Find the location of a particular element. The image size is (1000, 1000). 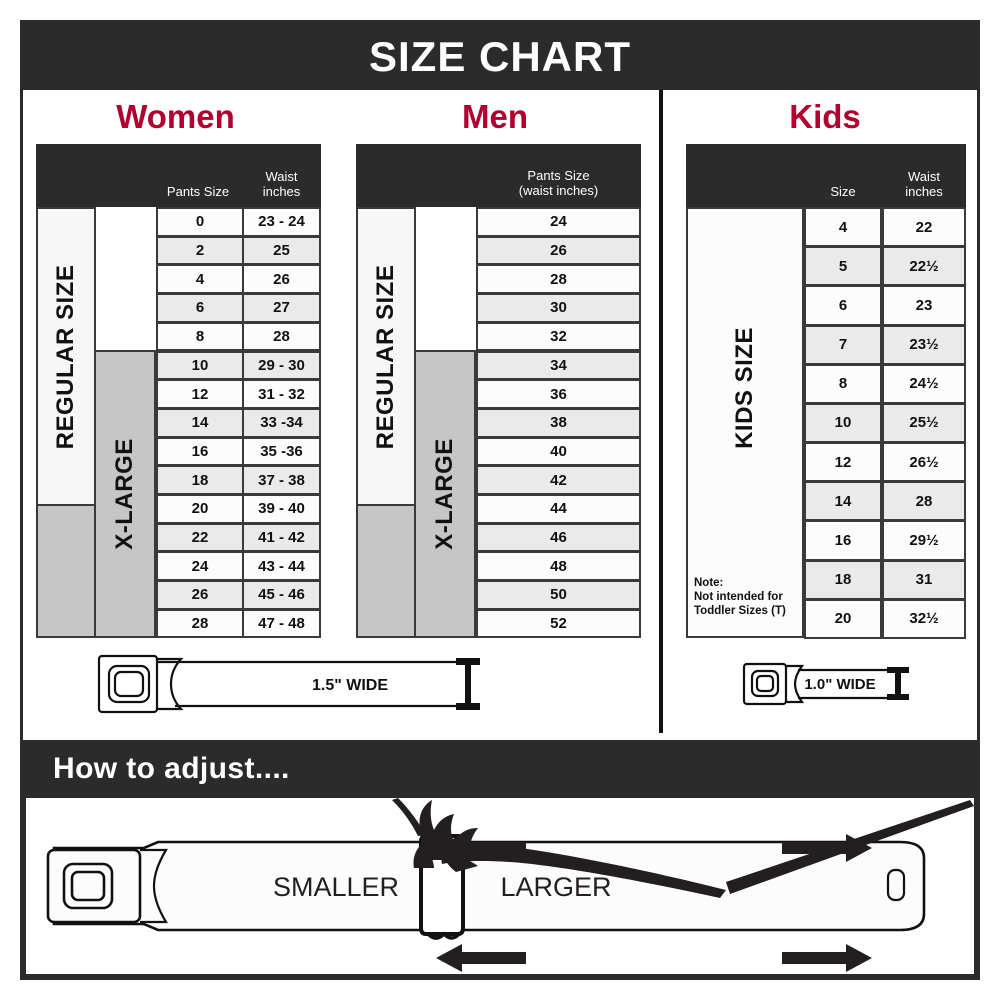

women-row-size: 16 is located at coordinates (200, 451).